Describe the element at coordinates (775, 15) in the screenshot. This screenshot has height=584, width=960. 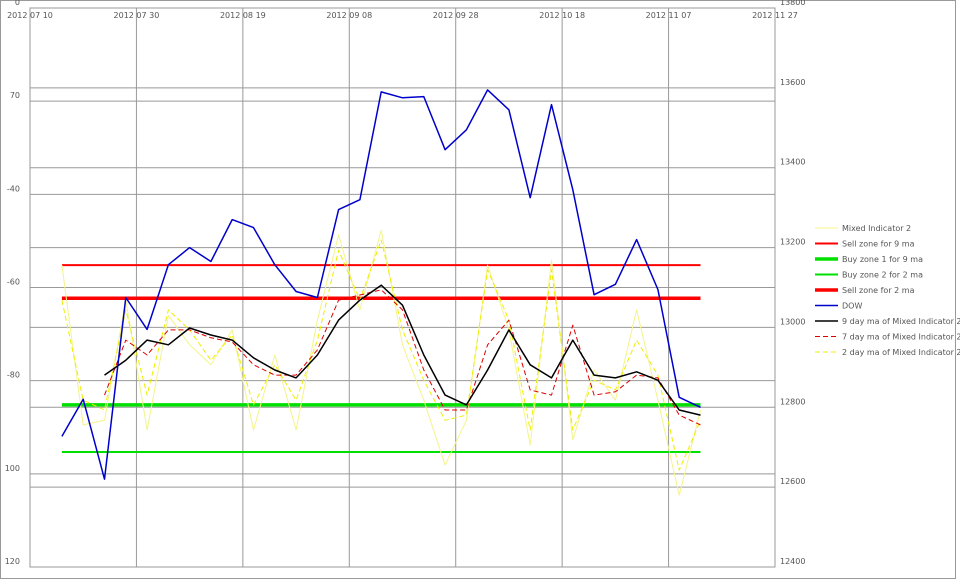
I see `x-tick-label: 2012 11 27` at that location.